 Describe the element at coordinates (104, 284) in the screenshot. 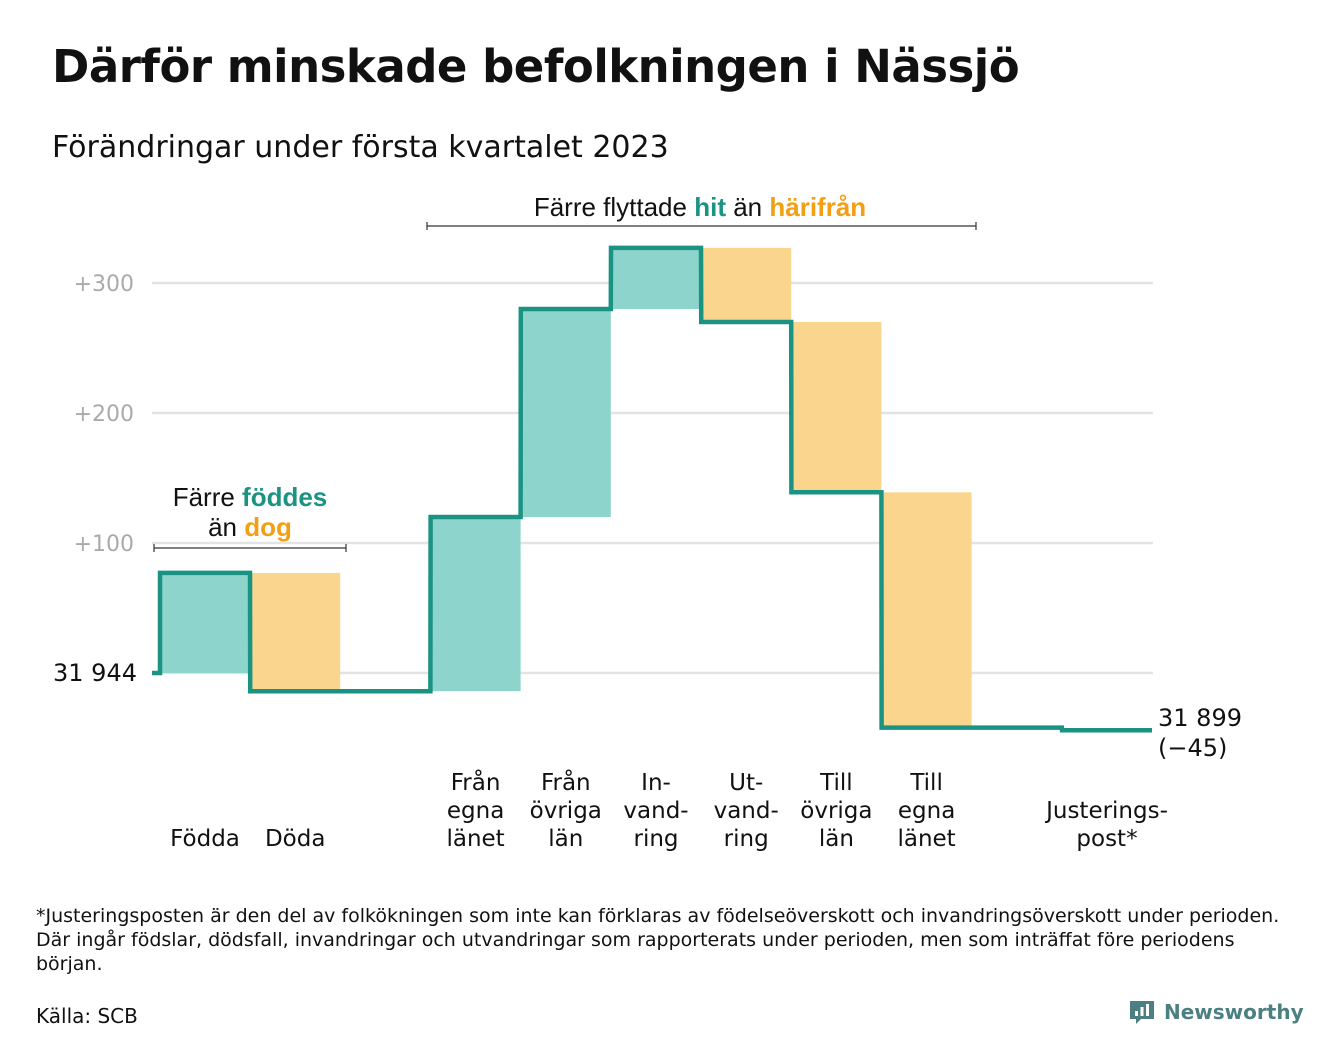

I see `y-tick-label: +300` at that location.